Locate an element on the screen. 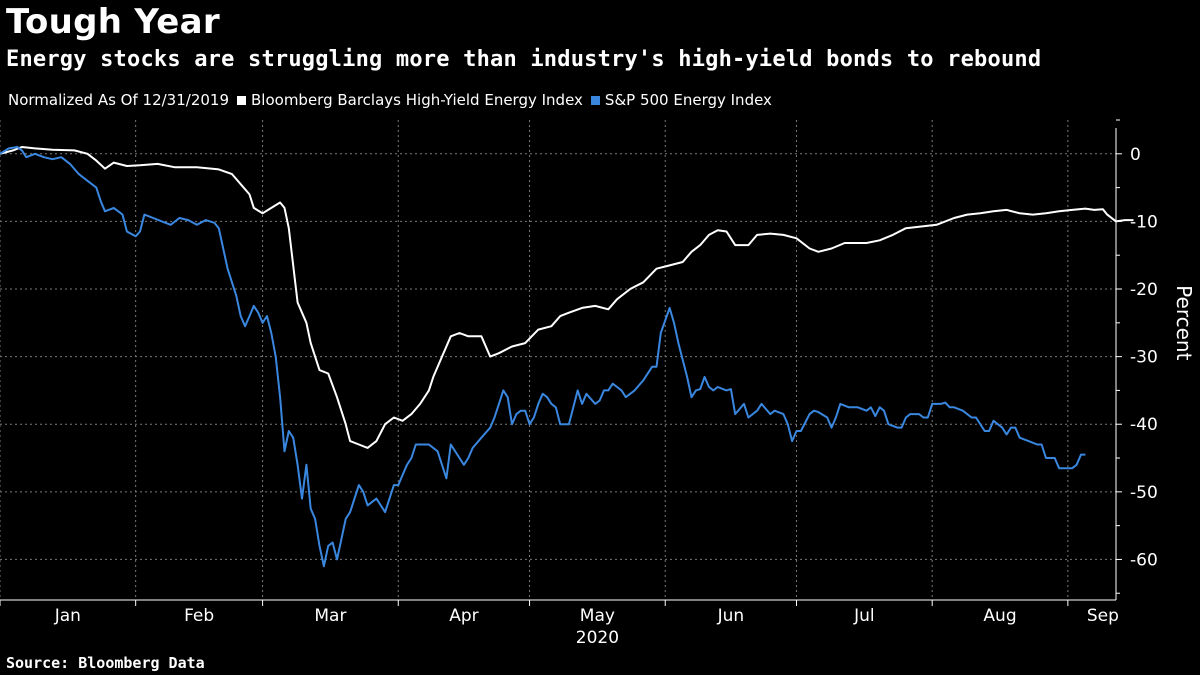 This screenshot has height=675, width=1200. legend-item-sp500: S&P 500 Energy Index is located at coordinates (681, 100).